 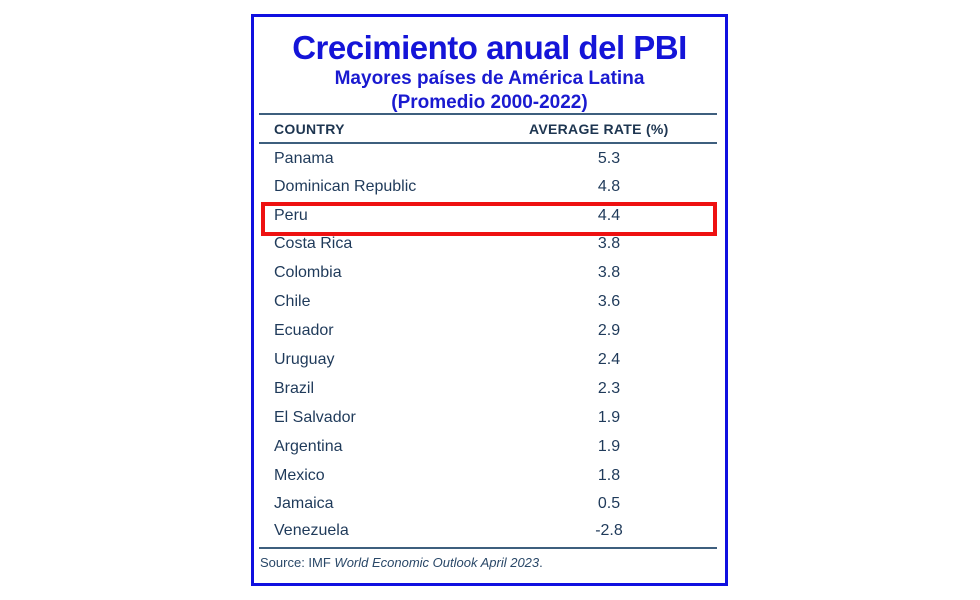 I want to click on source-publication: World Economic Outlook April 2023, so click(x=437, y=562).